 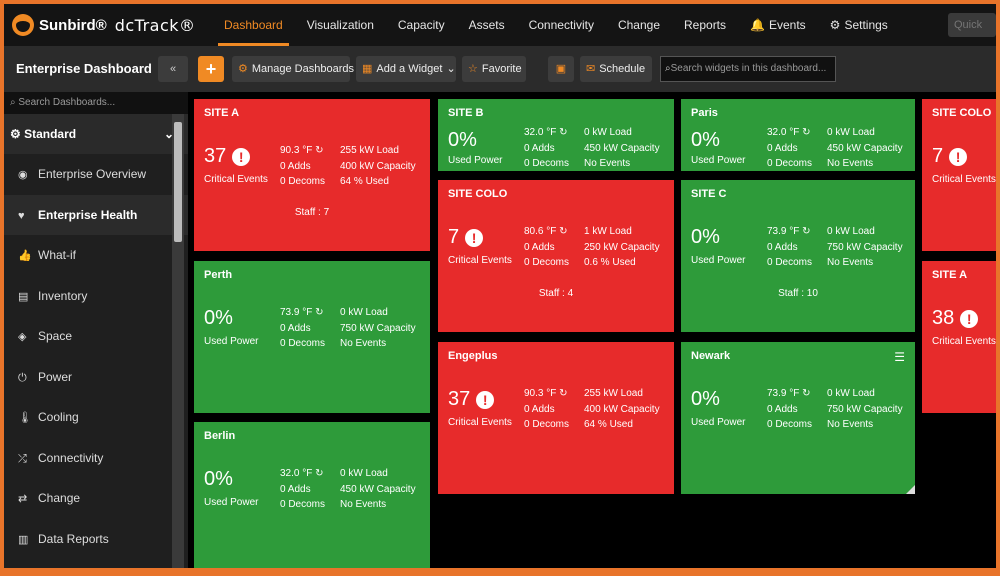 I want to click on nav-label: Assets, so click(x=486, y=25).